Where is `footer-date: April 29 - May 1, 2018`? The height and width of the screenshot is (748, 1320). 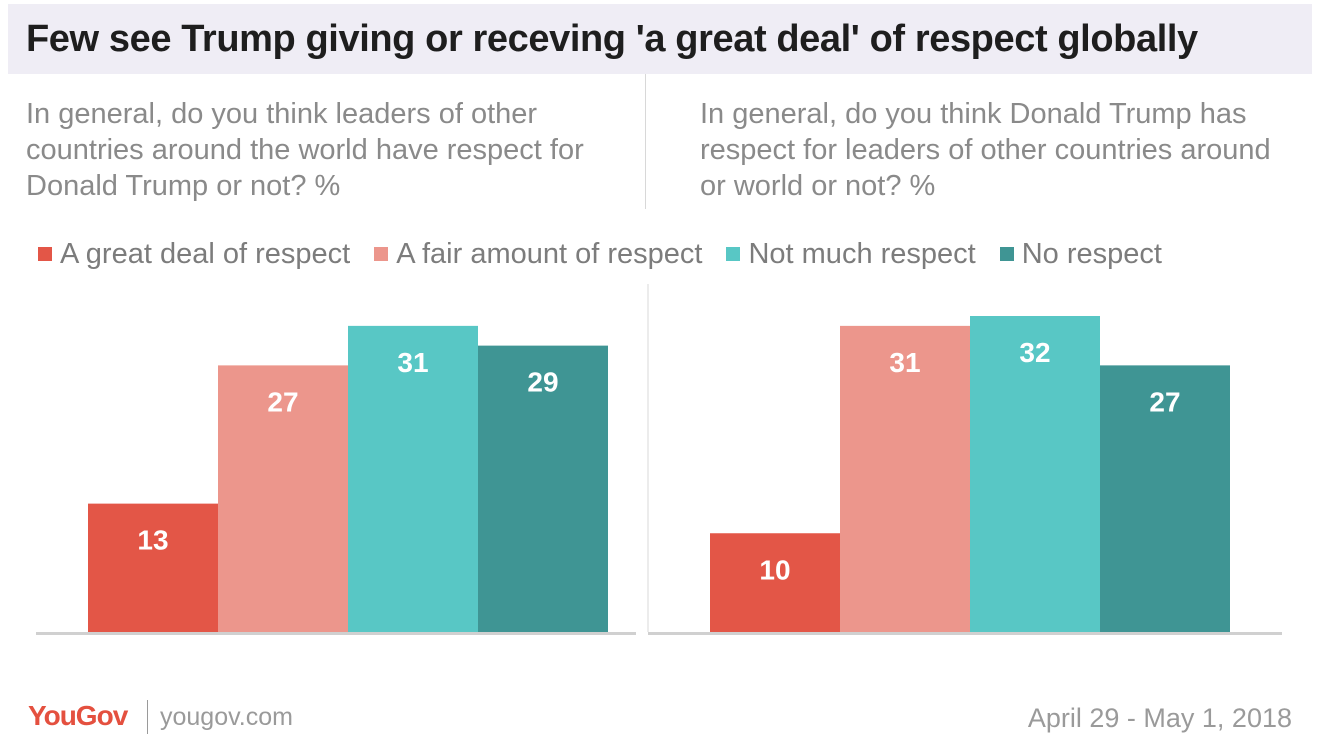
footer-date: April 29 - May 1, 2018 is located at coordinates (1159, 718).